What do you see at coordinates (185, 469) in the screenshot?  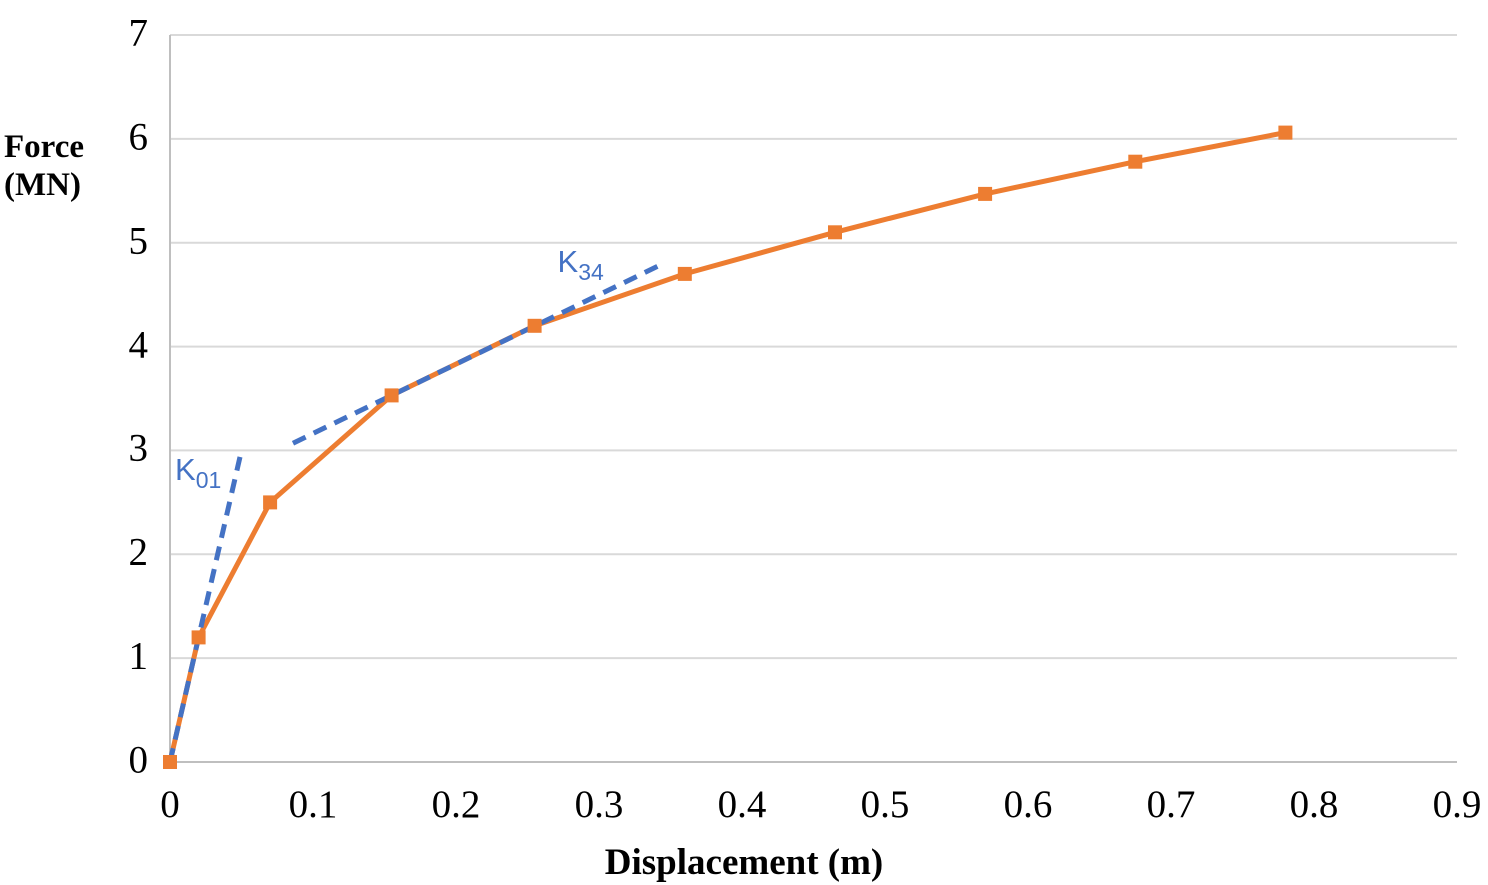 I see `k01-label-main: K` at bounding box center [185, 469].